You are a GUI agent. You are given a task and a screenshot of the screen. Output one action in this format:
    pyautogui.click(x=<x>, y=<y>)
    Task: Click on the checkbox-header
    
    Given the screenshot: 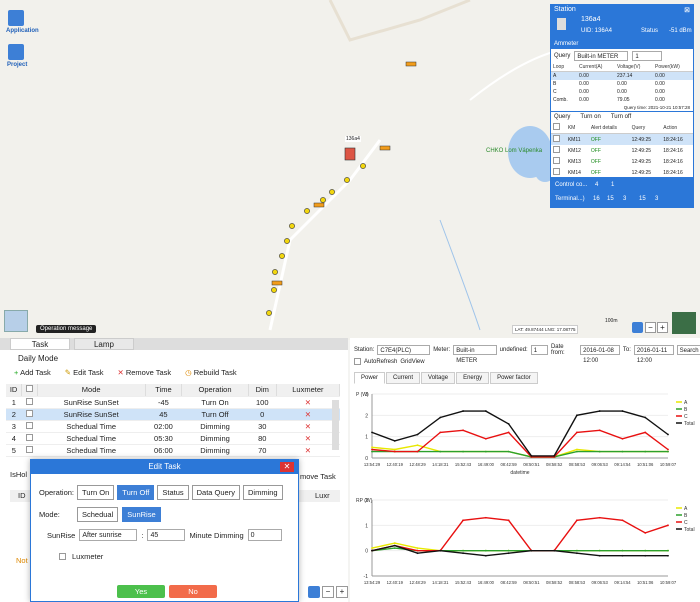 What is the action you would take?
    pyautogui.click(x=29, y=390)
    